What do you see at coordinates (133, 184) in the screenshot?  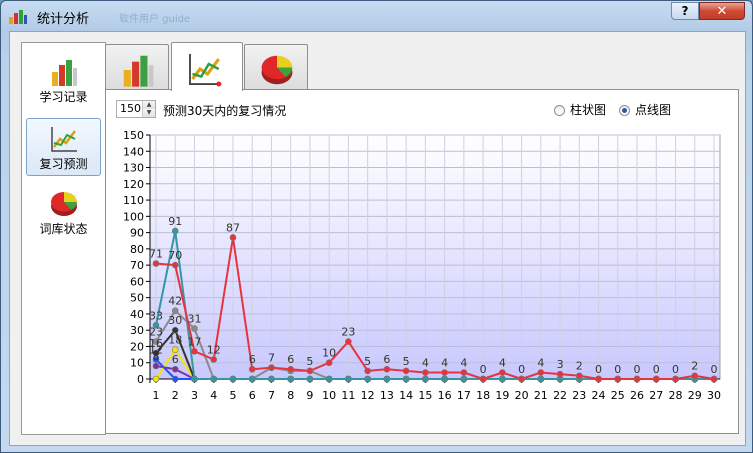 I see `y-tick-label: 120` at bounding box center [133, 184].